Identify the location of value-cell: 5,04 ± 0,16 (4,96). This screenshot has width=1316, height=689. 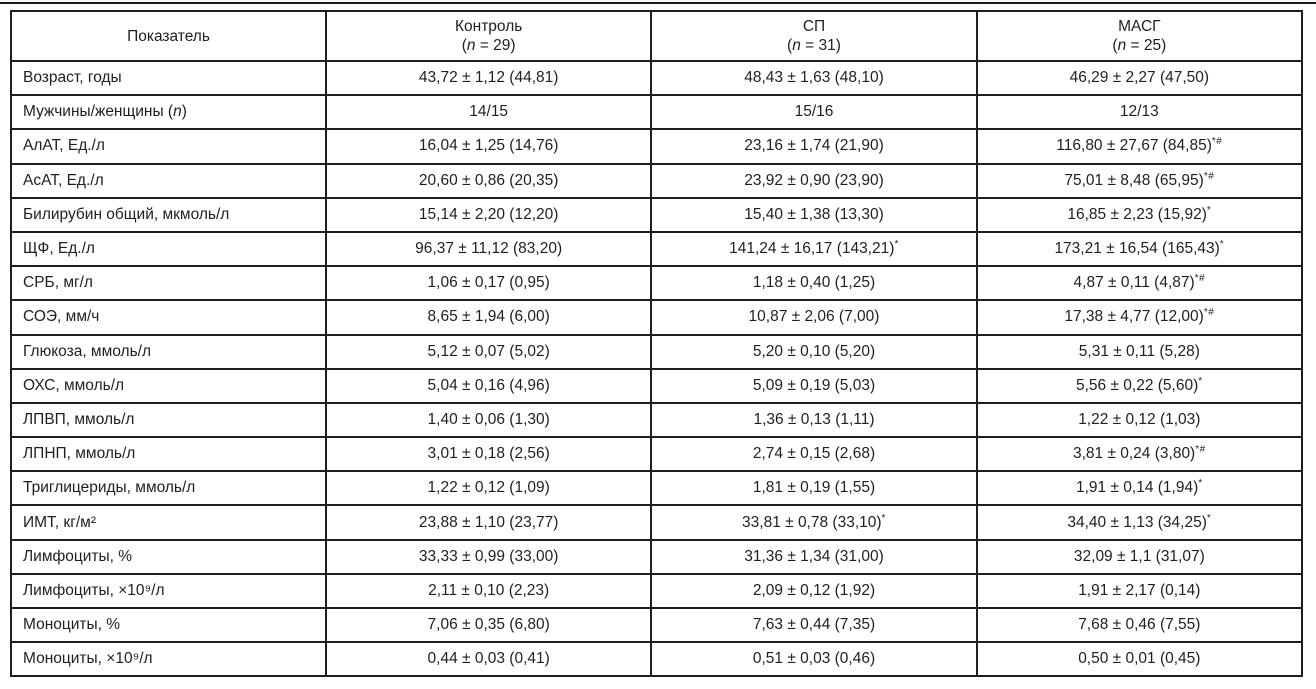
(488, 385).